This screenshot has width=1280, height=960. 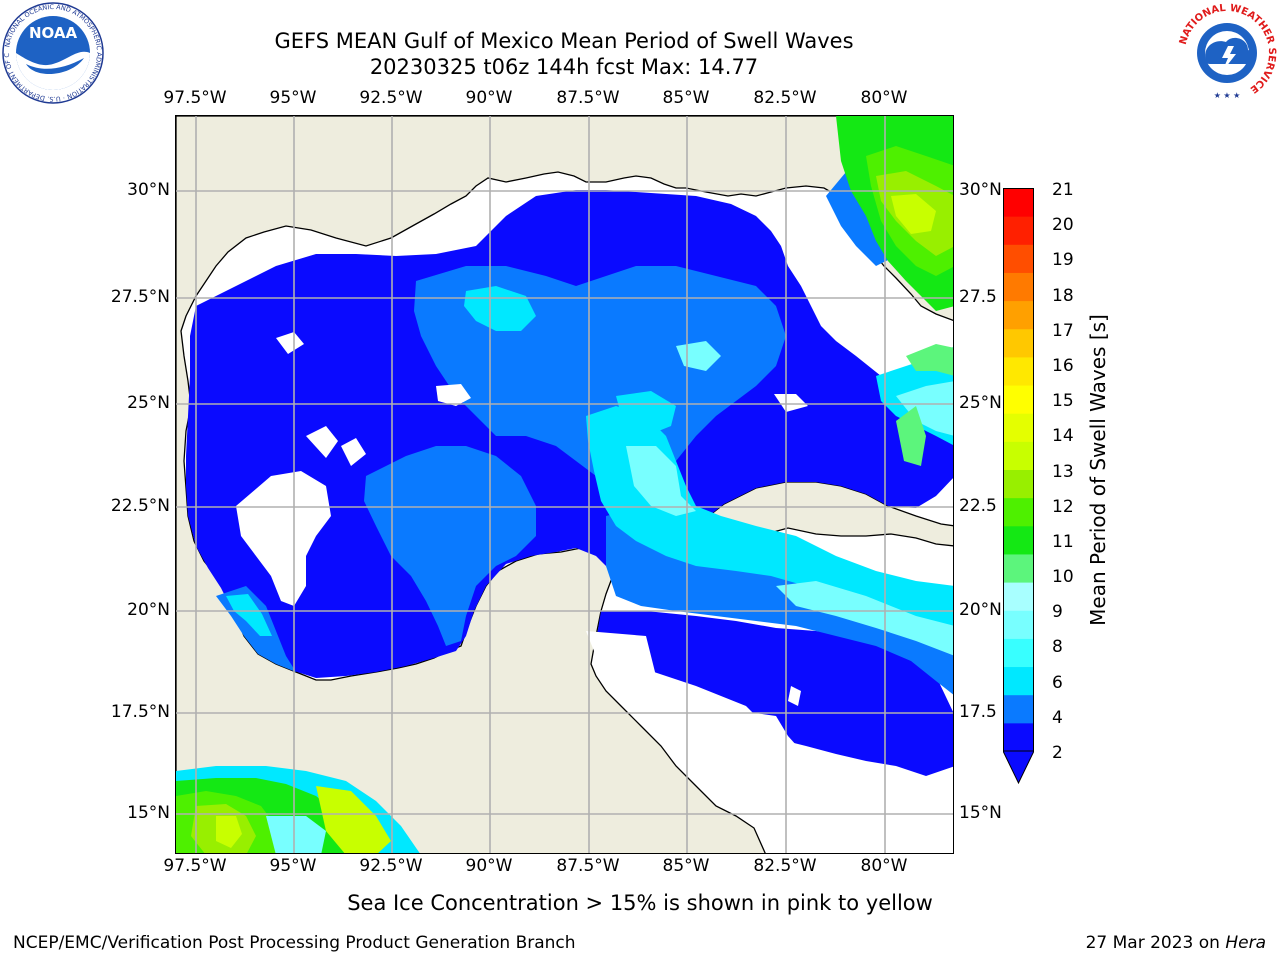 I want to click on lon-label-bottom: 87.5°W, so click(x=588, y=866).